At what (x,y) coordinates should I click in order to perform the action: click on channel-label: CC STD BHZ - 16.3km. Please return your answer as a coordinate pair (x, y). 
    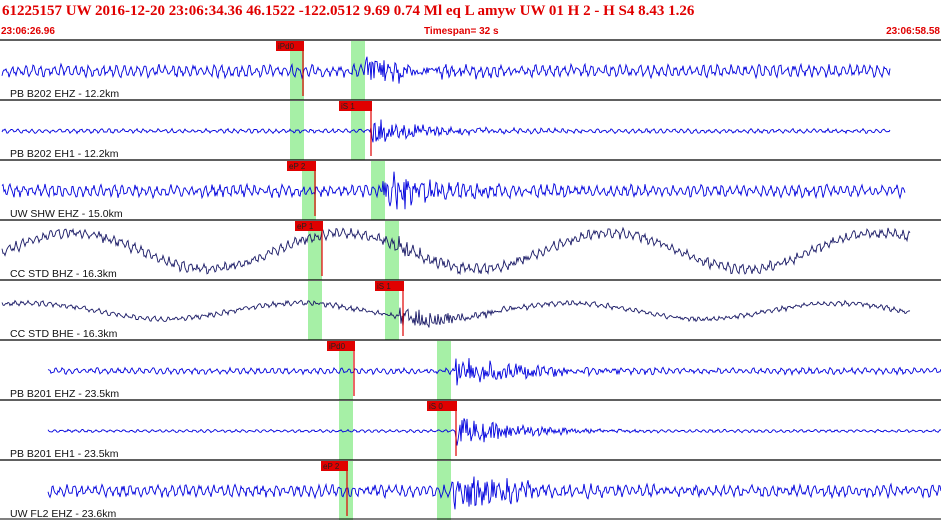
    Looking at the image, I should click on (63, 274).